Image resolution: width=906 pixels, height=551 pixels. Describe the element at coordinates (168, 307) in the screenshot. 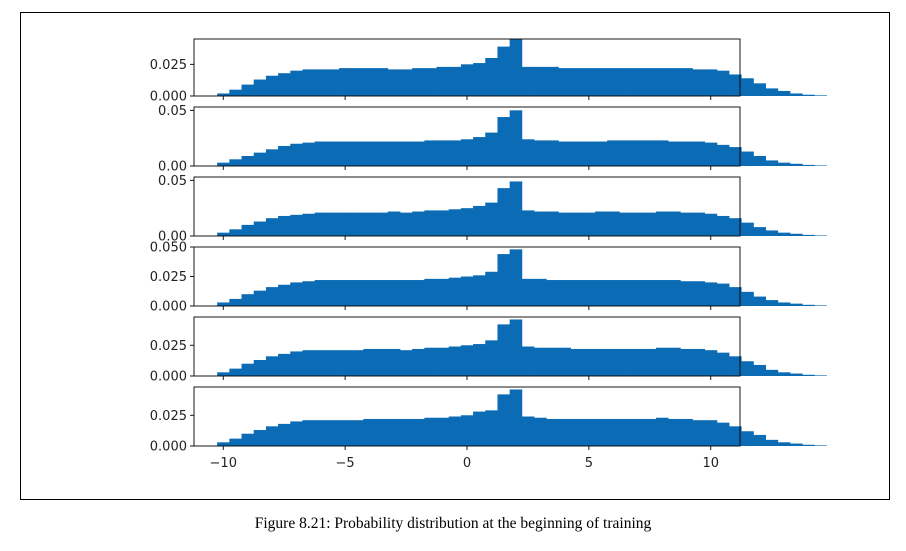

I see `y-tick-label: 0.000` at that location.